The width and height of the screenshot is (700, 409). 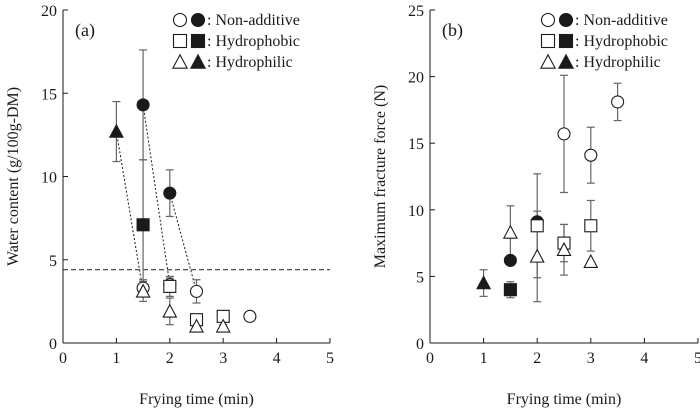 I want to click on panel-label: (a), so click(x=85, y=30).